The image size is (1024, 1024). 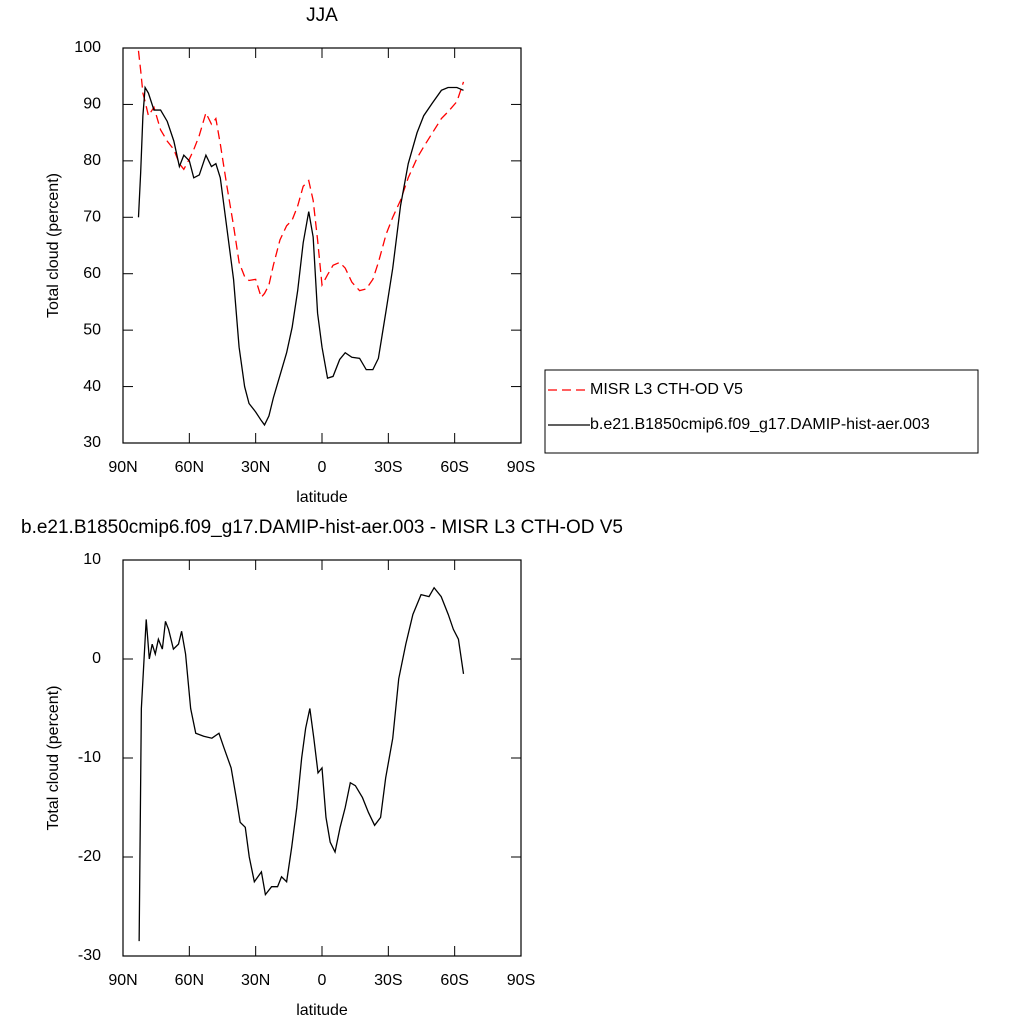 What do you see at coordinates (92, 442) in the screenshot?
I see `y-tick-label: 30` at bounding box center [92, 442].